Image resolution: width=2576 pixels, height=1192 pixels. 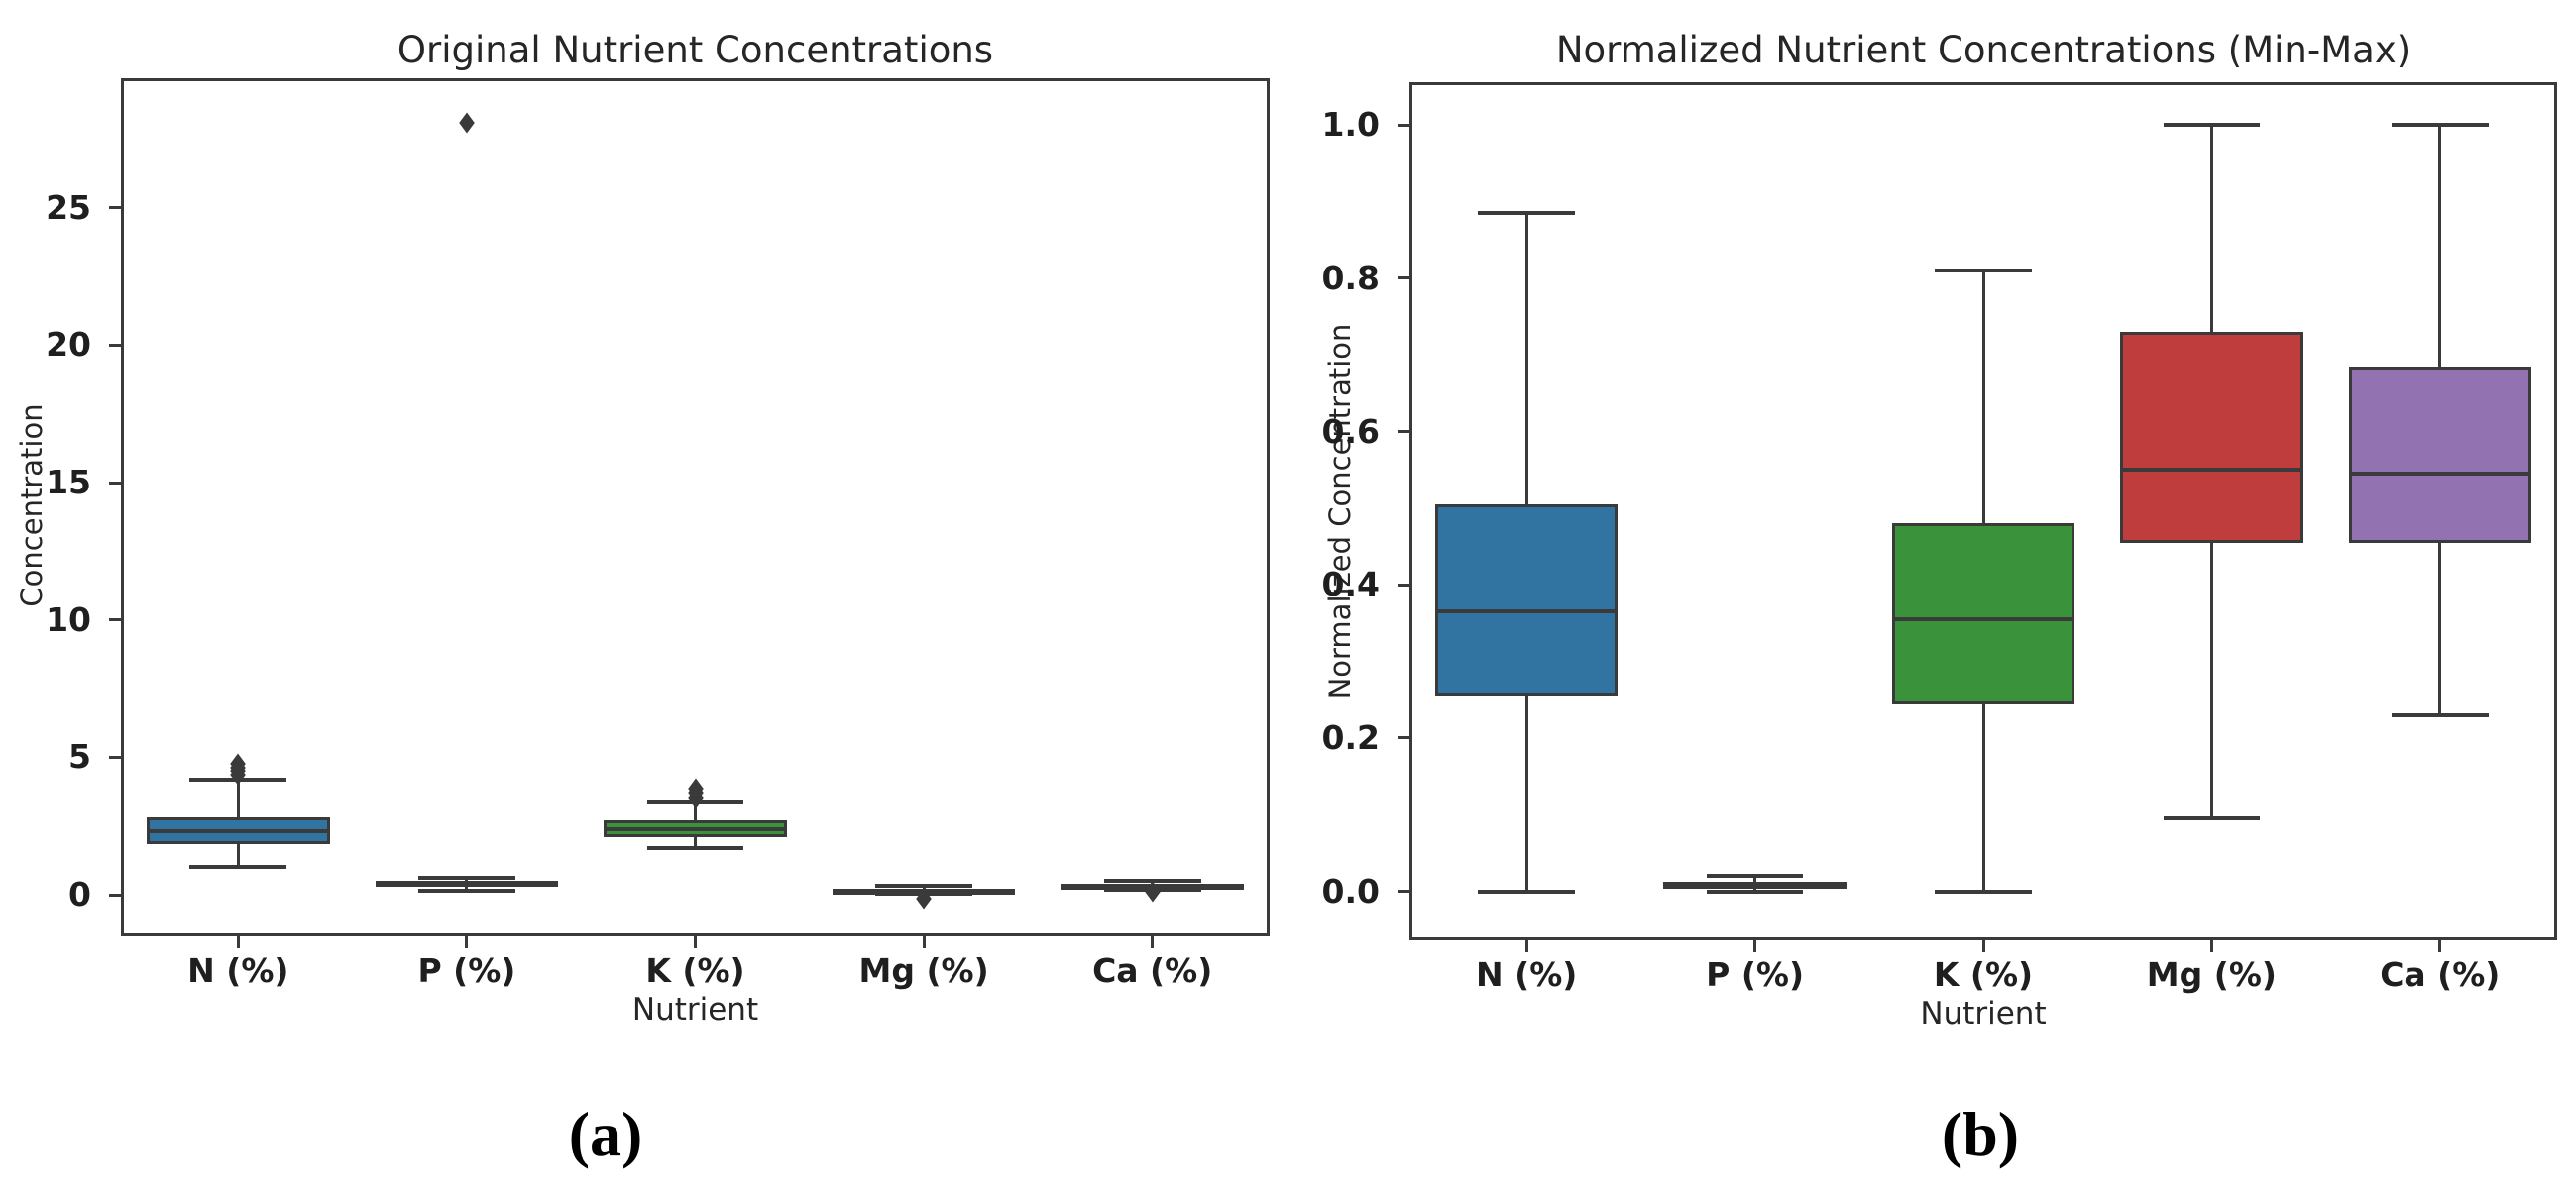 What do you see at coordinates (68, 207) in the screenshot?
I see `y-tick-label: 25` at bounding box center [68, 207].